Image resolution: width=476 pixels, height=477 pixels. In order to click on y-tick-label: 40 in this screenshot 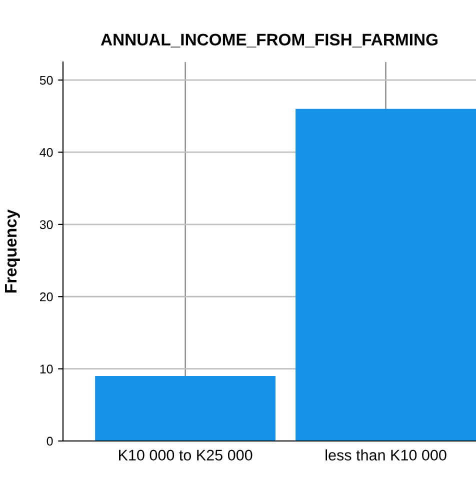, I will do `click(46, 152)`.